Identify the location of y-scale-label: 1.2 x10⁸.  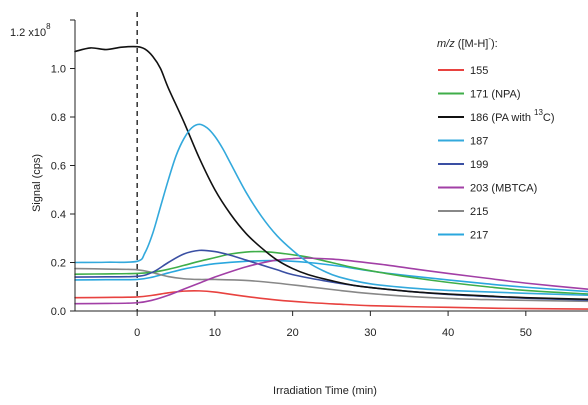
(30, 30).